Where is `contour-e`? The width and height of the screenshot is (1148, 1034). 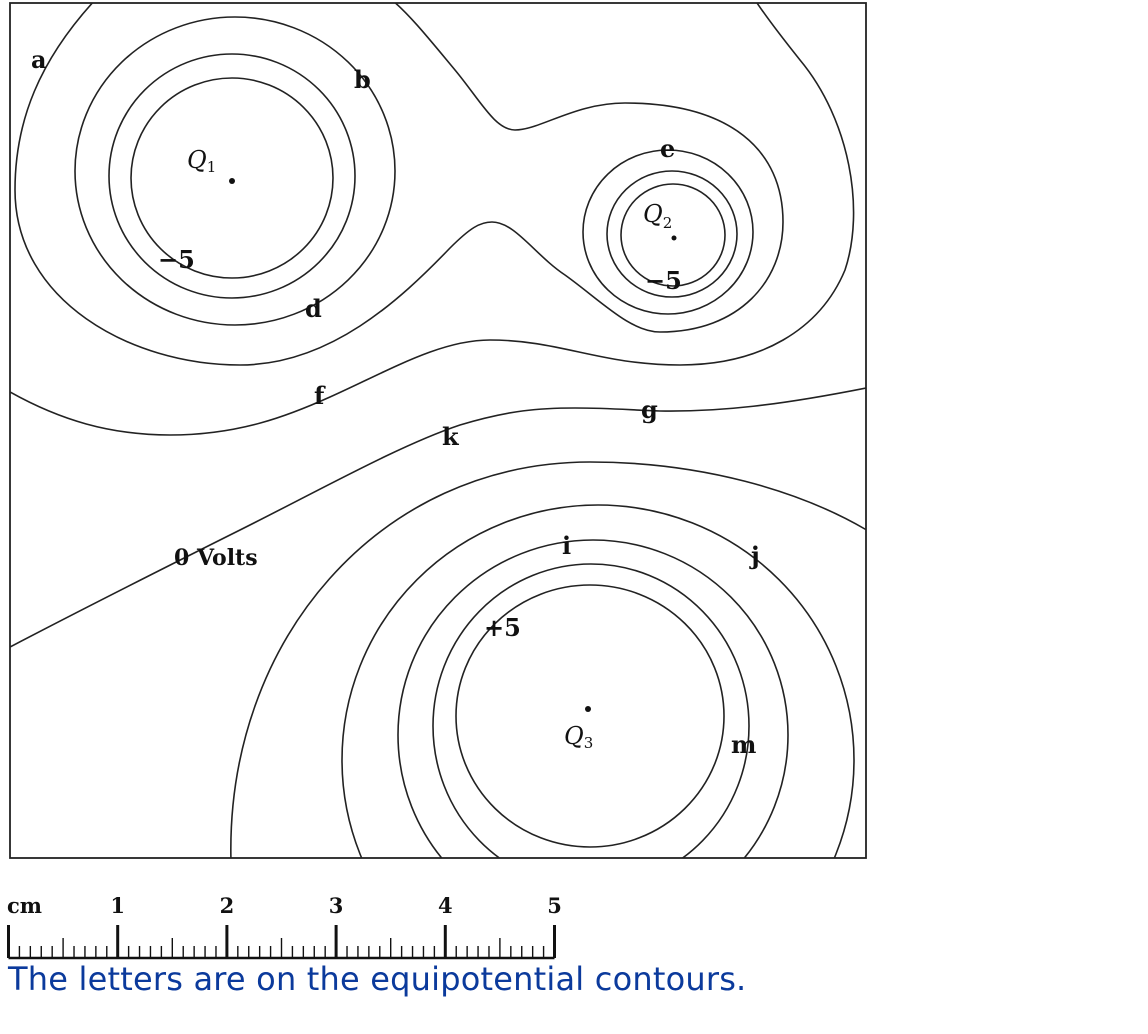
contour-e is located at coordinates (668, 232).